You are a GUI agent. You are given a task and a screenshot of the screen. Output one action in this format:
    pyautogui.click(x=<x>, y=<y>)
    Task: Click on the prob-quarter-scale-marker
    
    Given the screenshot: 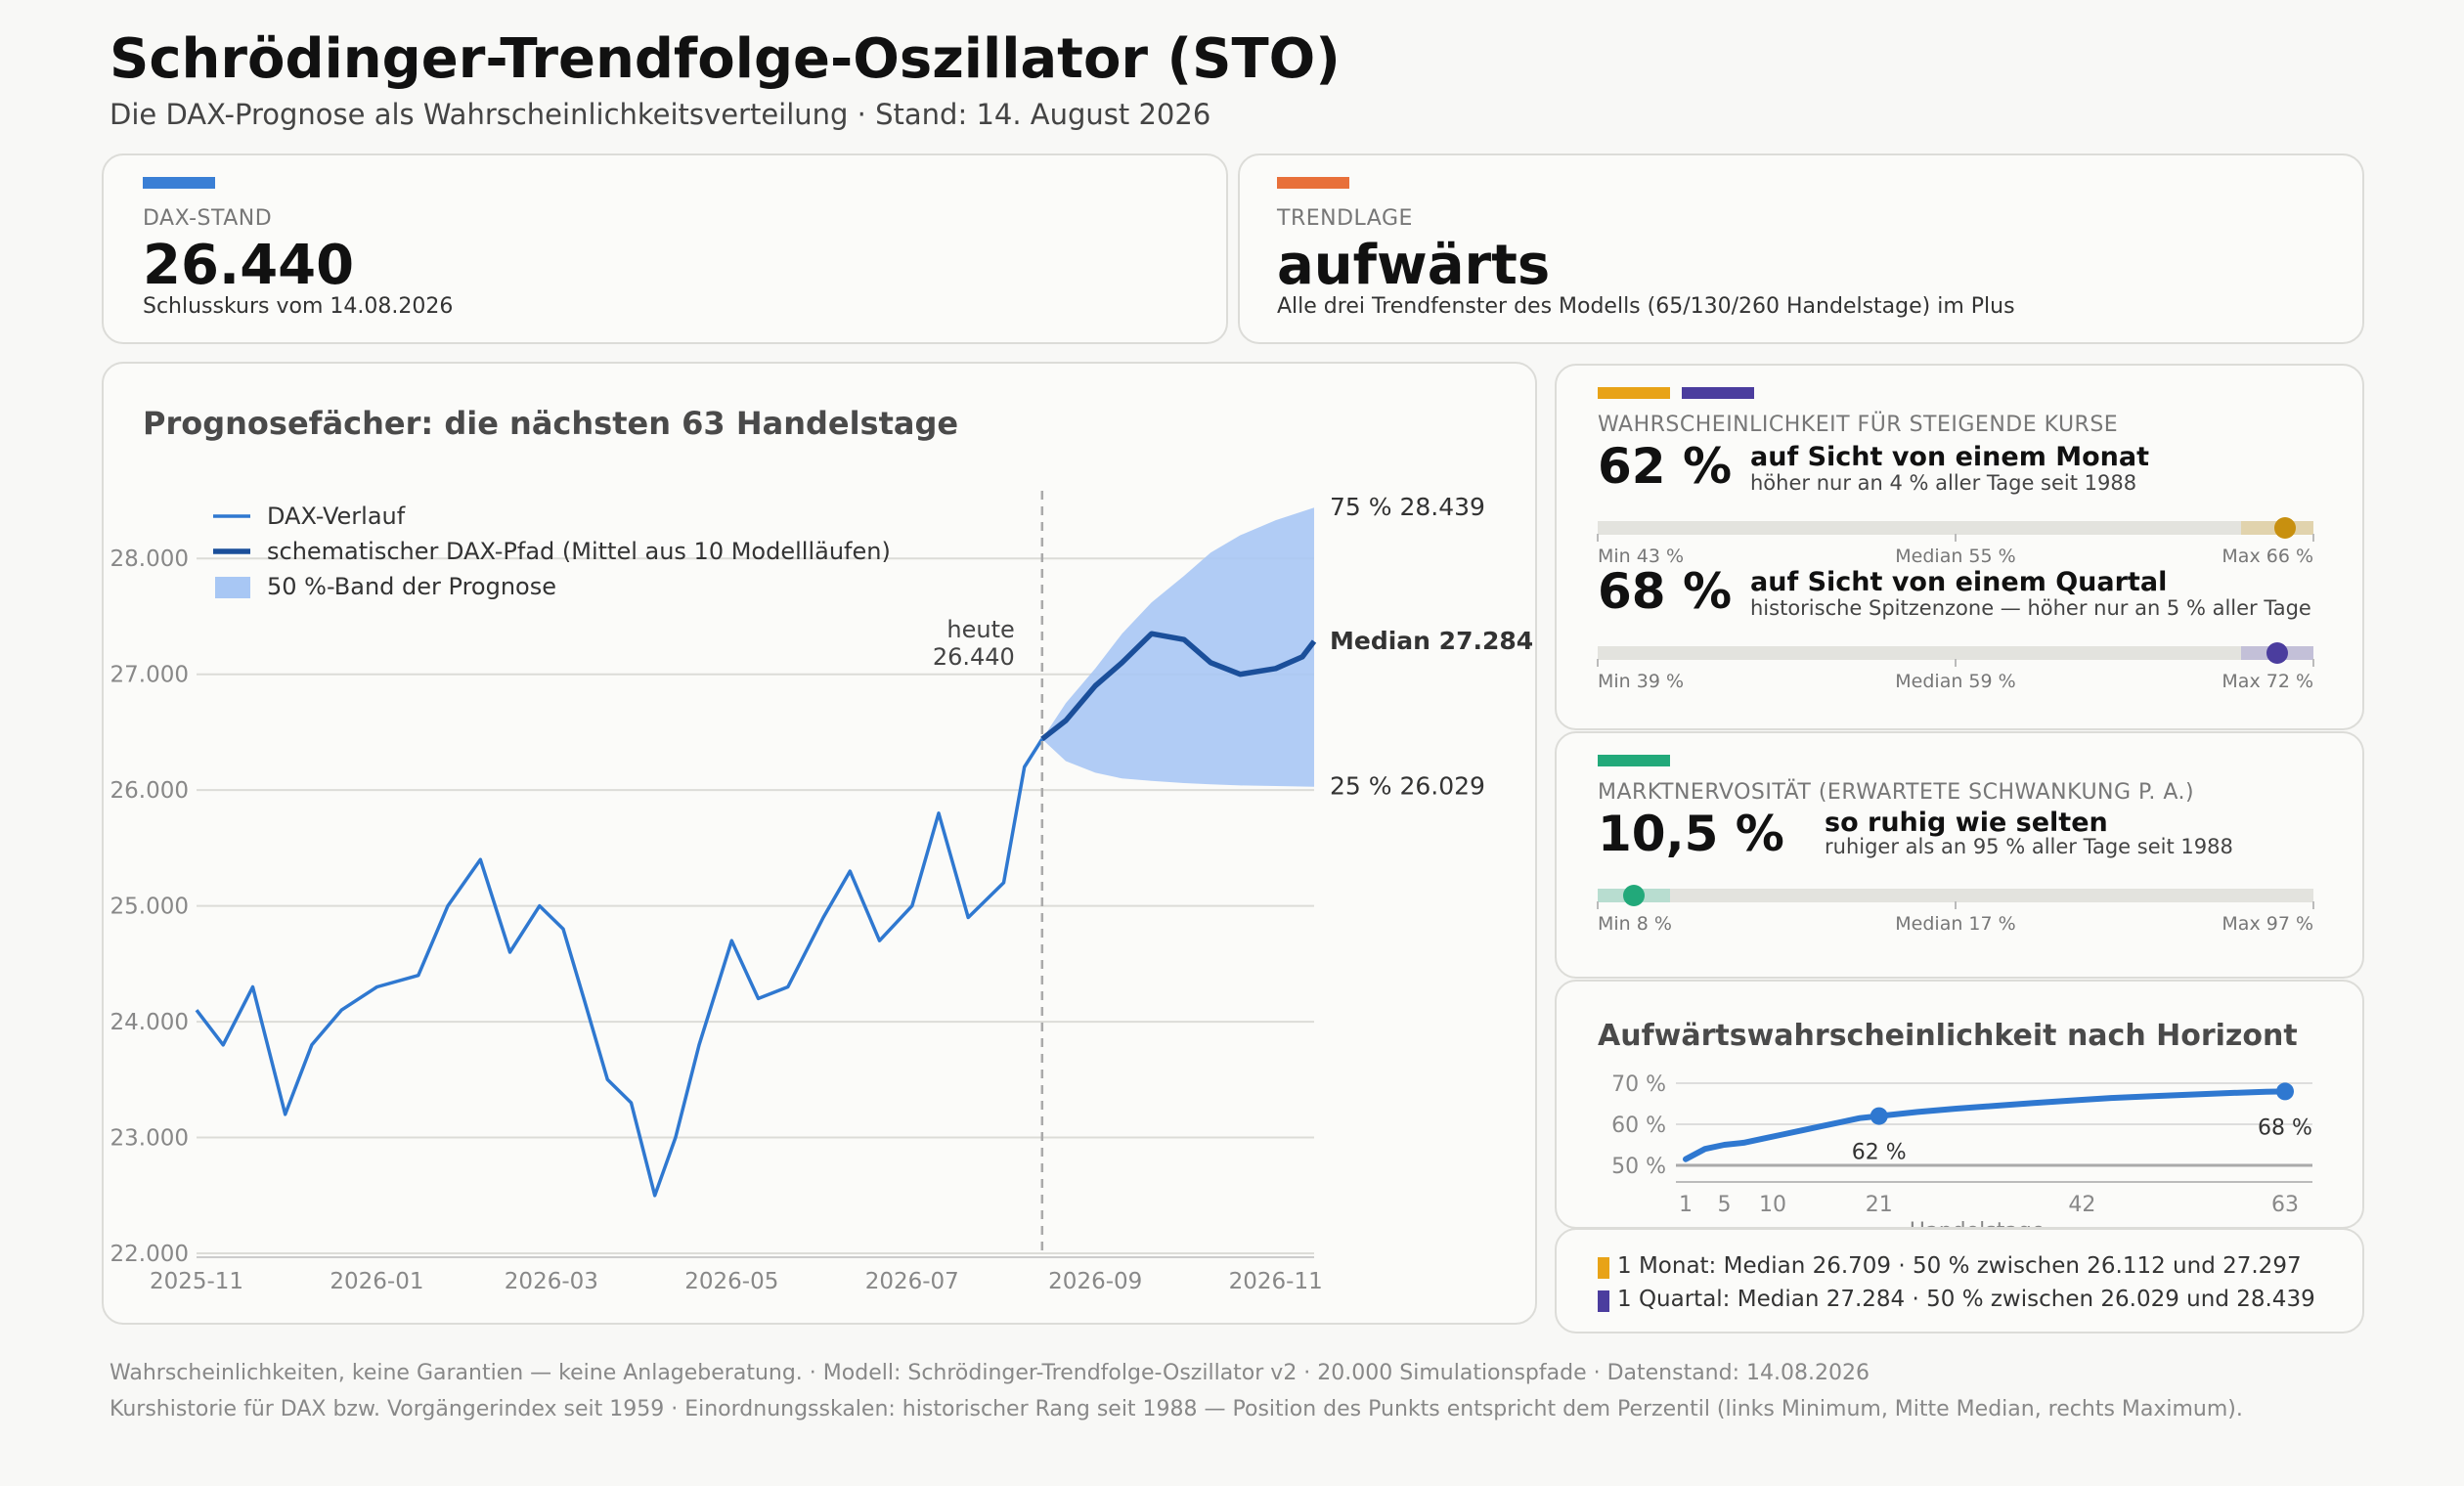 What is the action you would take?
    pyautogui.click(x=2277, y=653)
    